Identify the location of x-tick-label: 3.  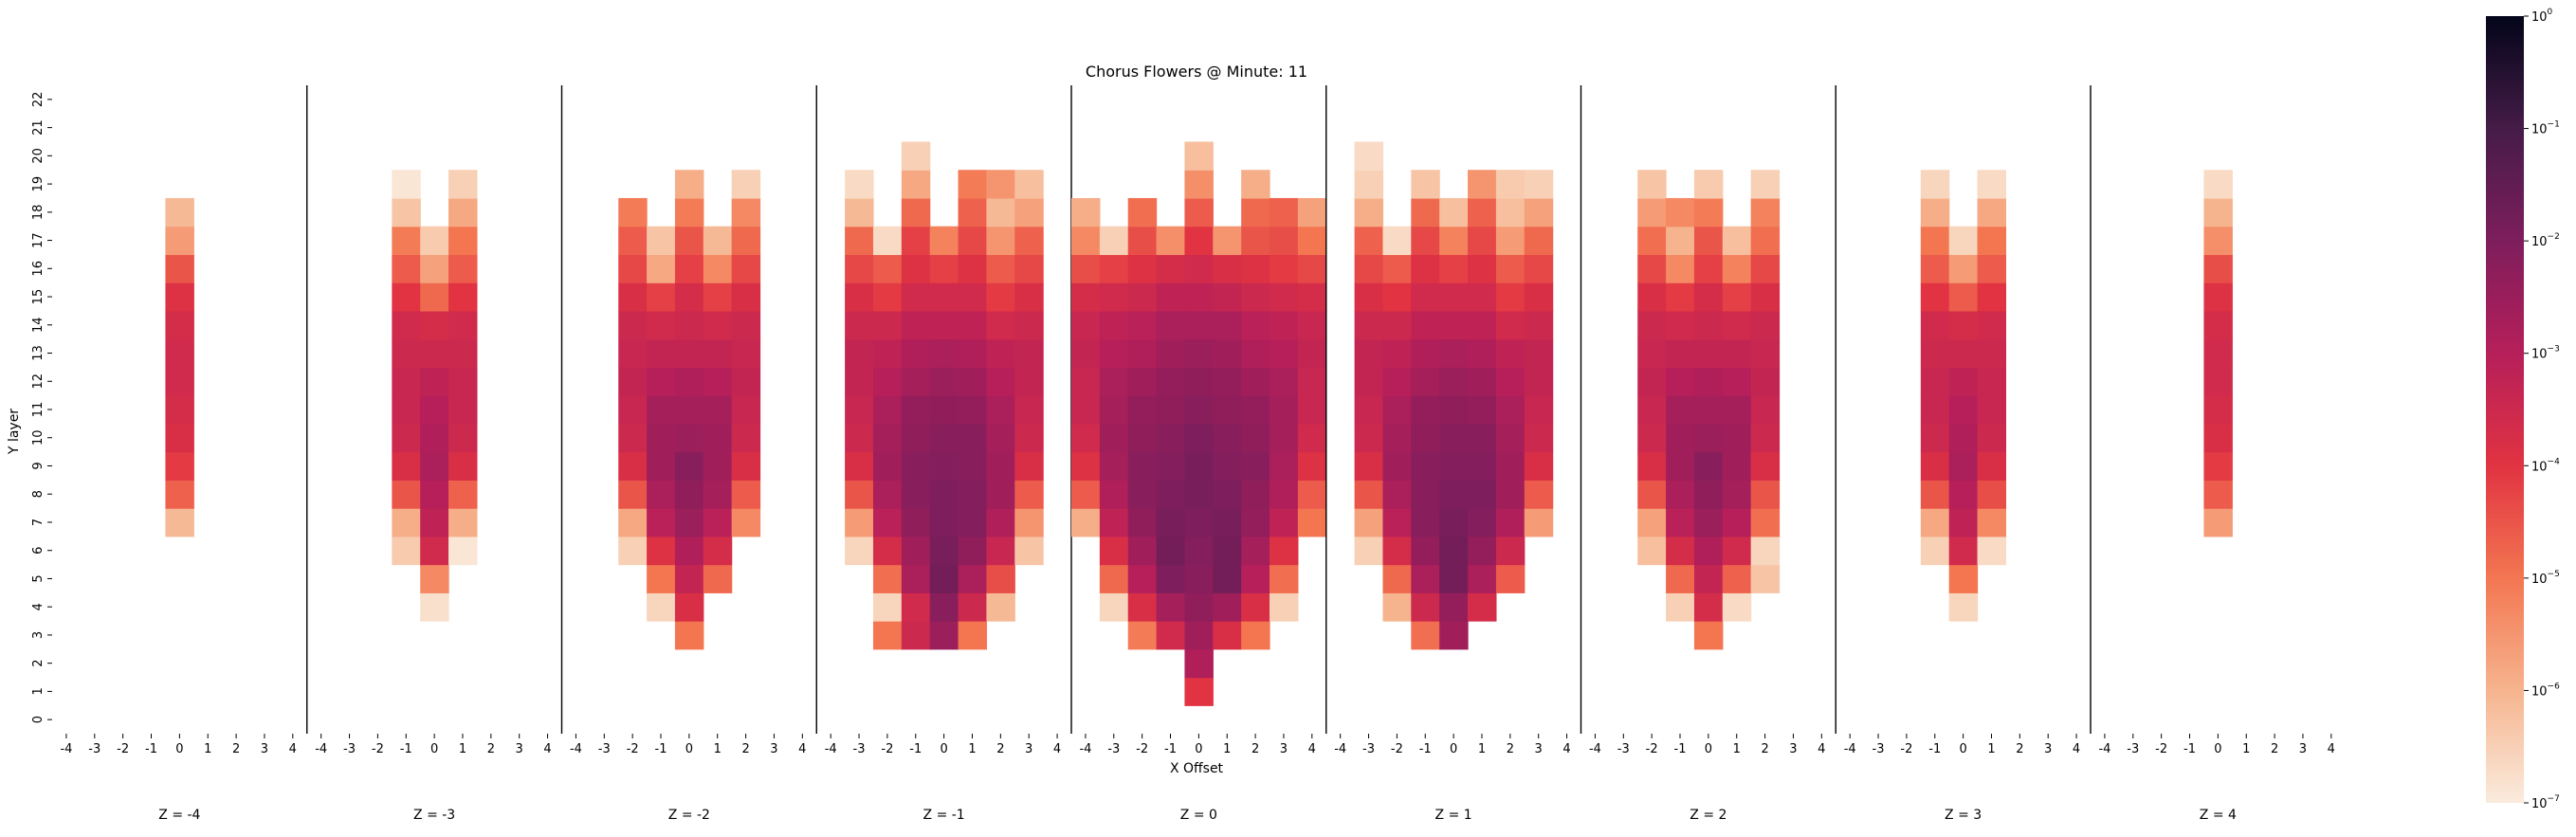
(2303, 749).